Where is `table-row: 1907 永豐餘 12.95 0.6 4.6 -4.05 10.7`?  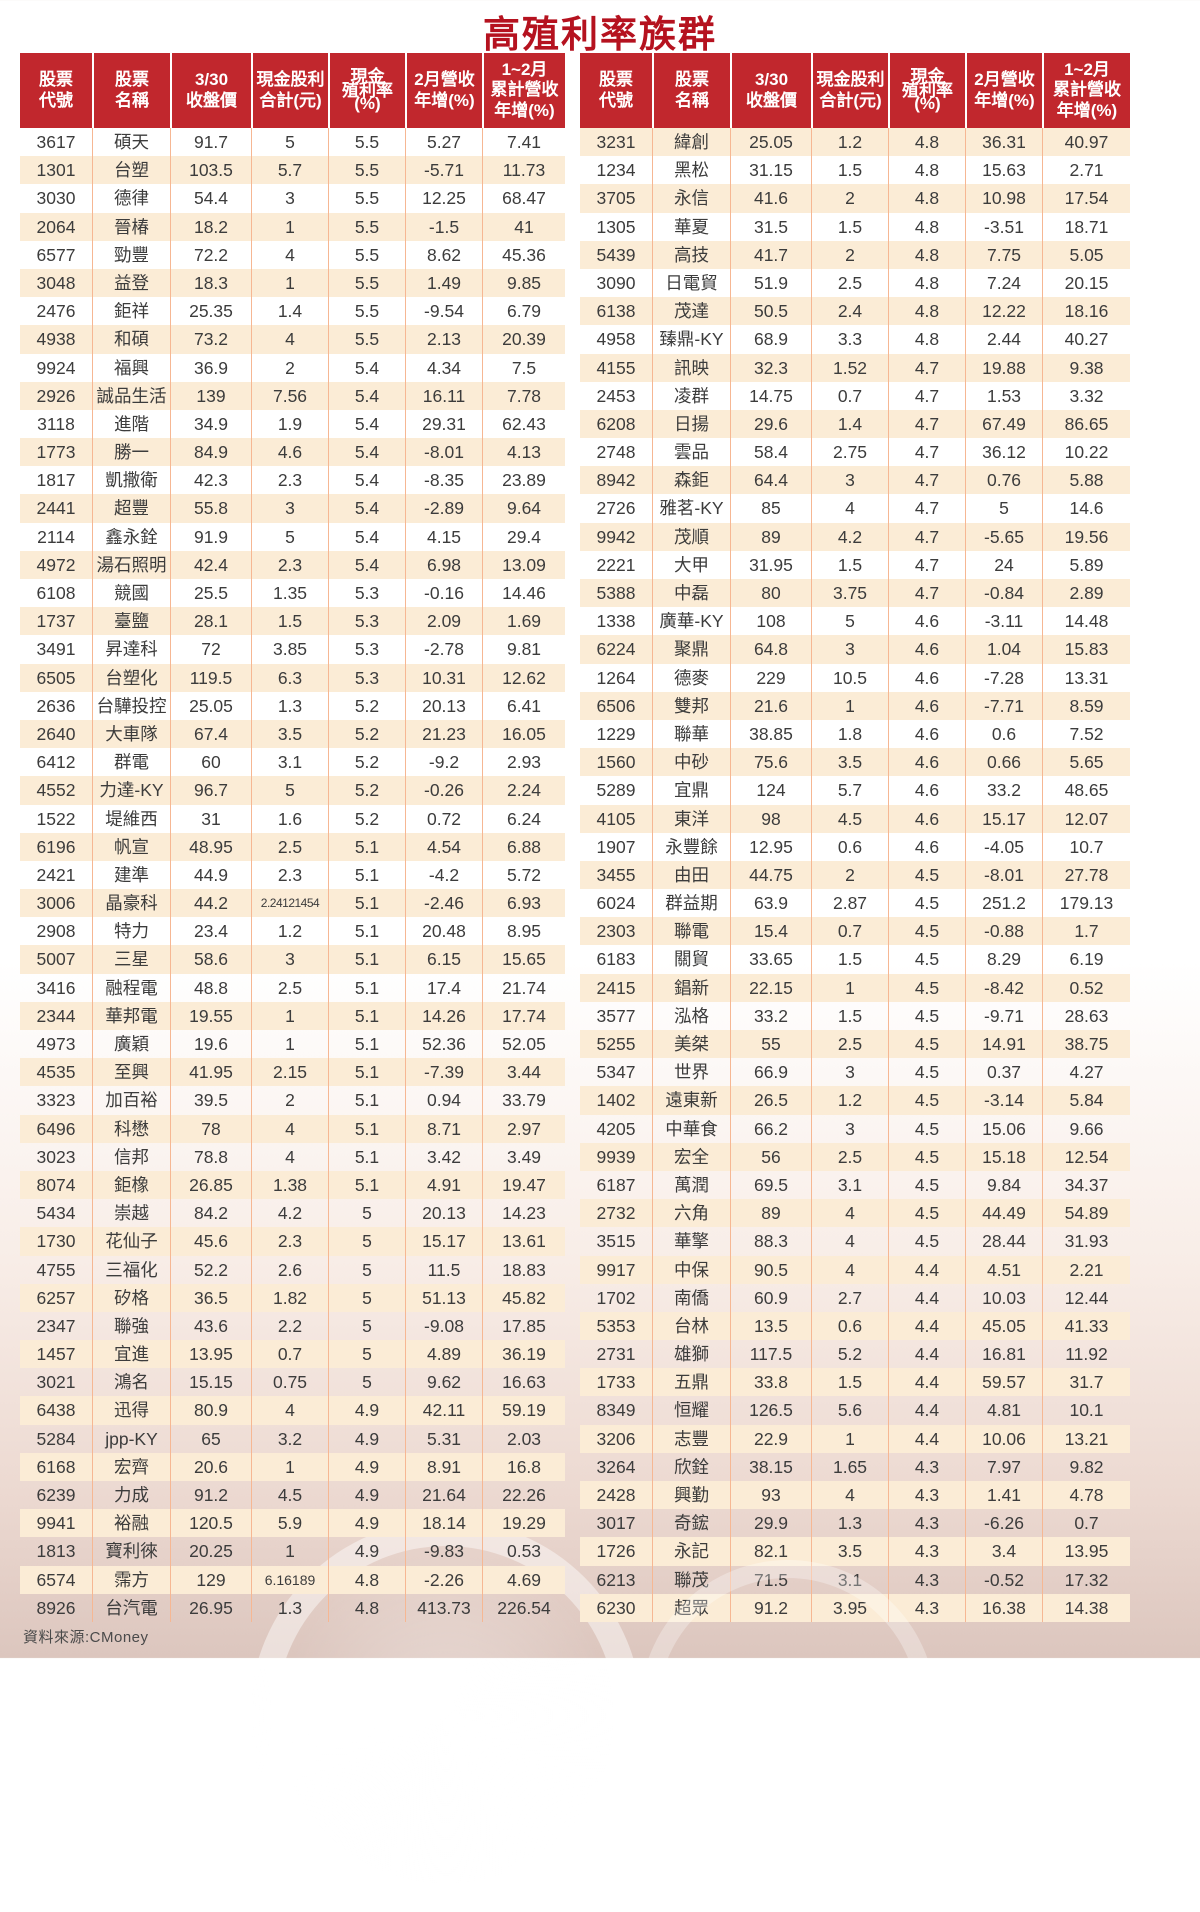
table-row: 1907 永豐餘 12.95 0.6 4.6 -4.05 10.7 is located at coordinates (855, 846).